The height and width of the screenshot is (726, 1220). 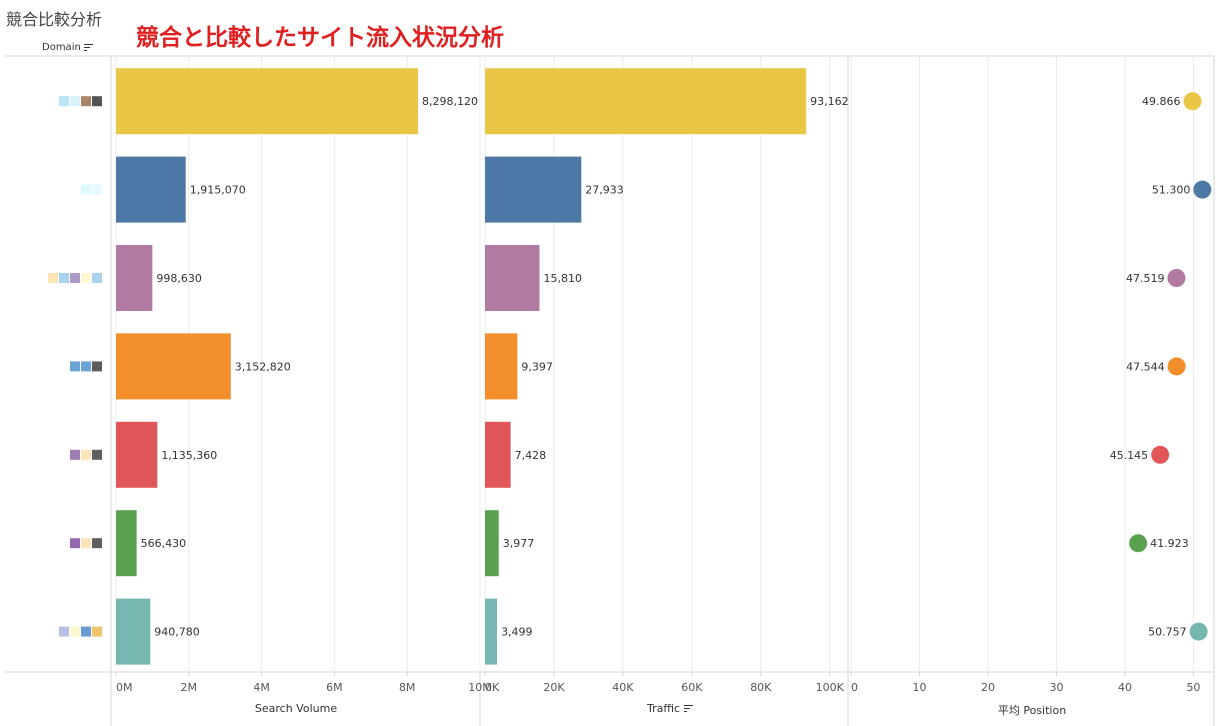 What do you see at coordinates (189, 687) in the screenshot?
I see `search-volume-tick-label: 2M` at bounding box center [189, 687].